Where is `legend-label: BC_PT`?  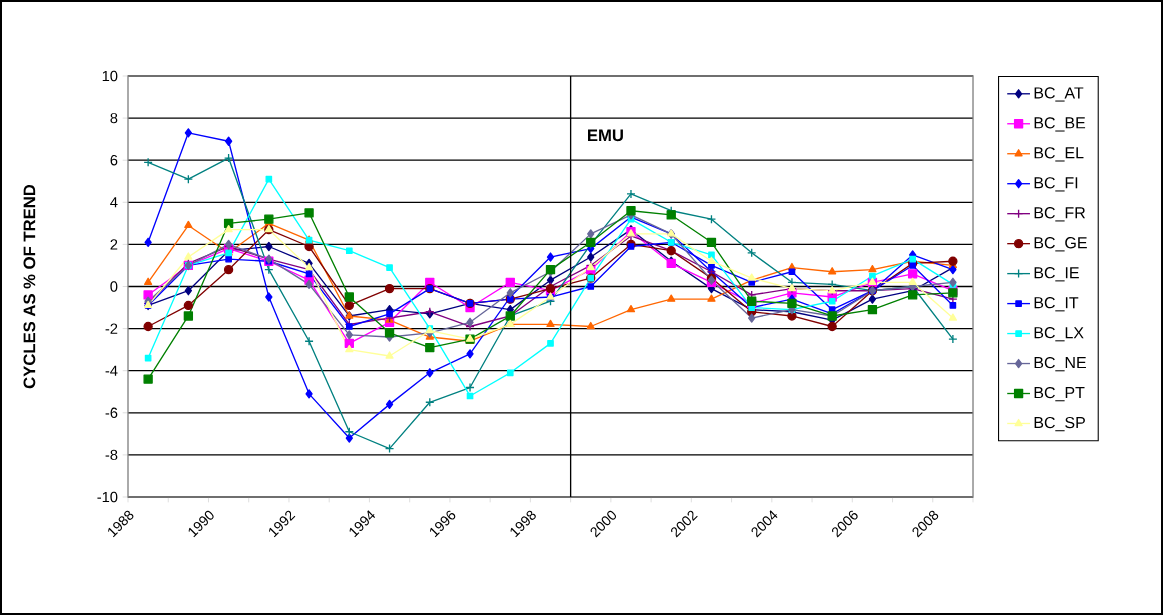
legend-label: BC_PT is located at coordinates (1059, 394).